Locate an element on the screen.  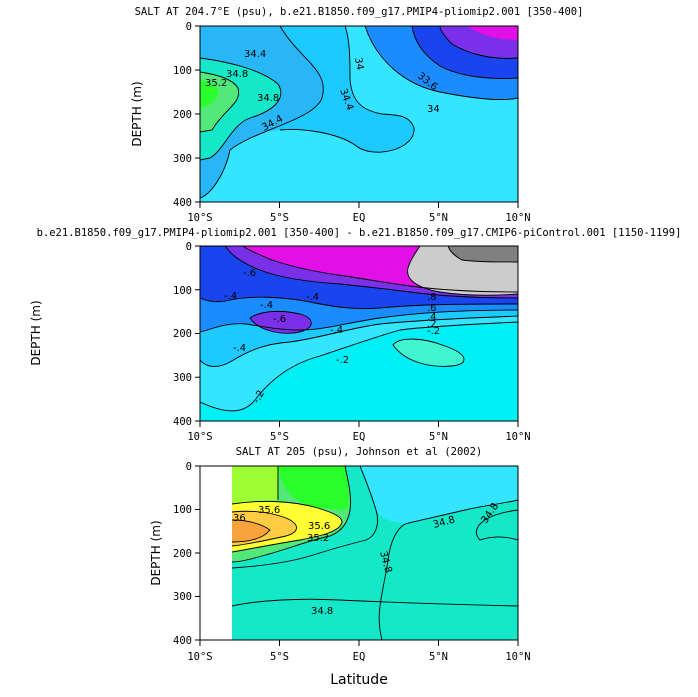
panel3-title: SALT AT 205 (psu), Johnson et al (2002) is located at coordinates (359, 452).